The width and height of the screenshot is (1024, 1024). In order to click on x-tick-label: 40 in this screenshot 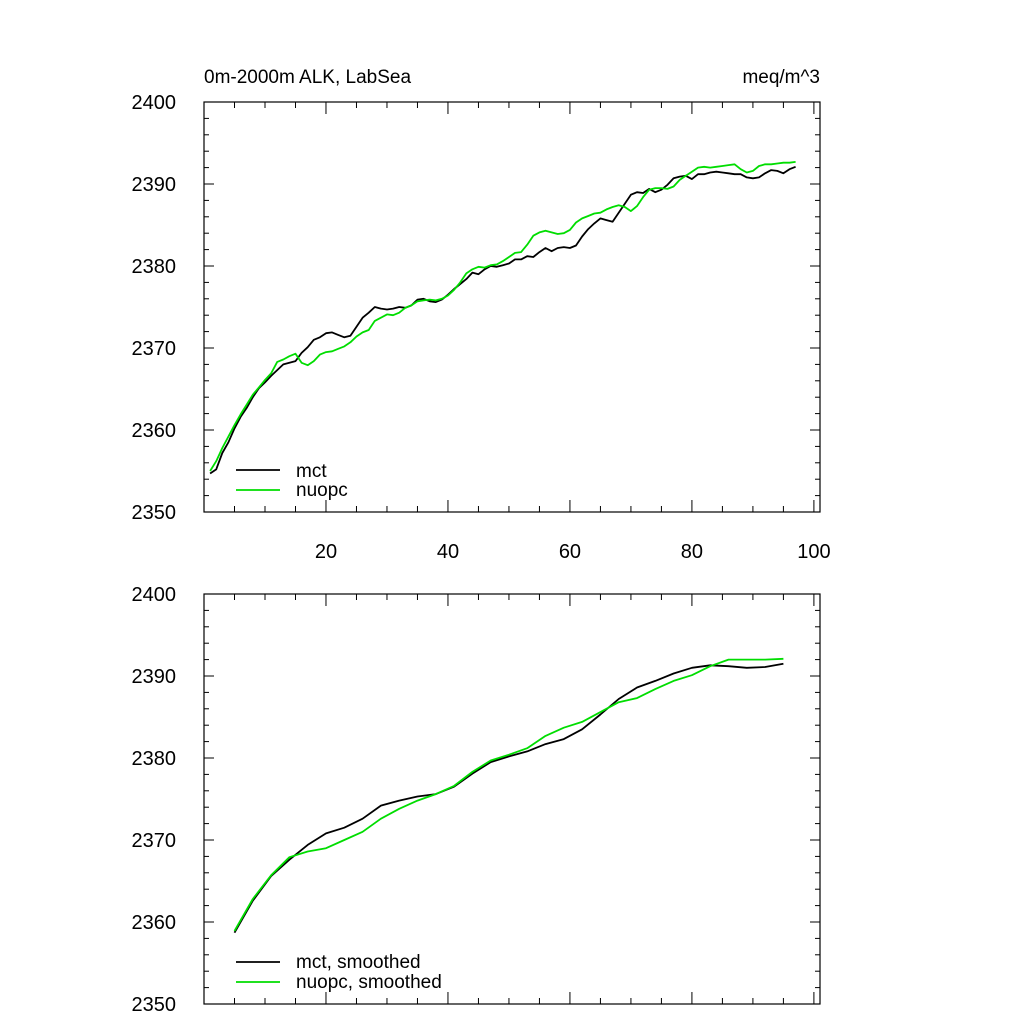, I will do `click(448, 552)`.